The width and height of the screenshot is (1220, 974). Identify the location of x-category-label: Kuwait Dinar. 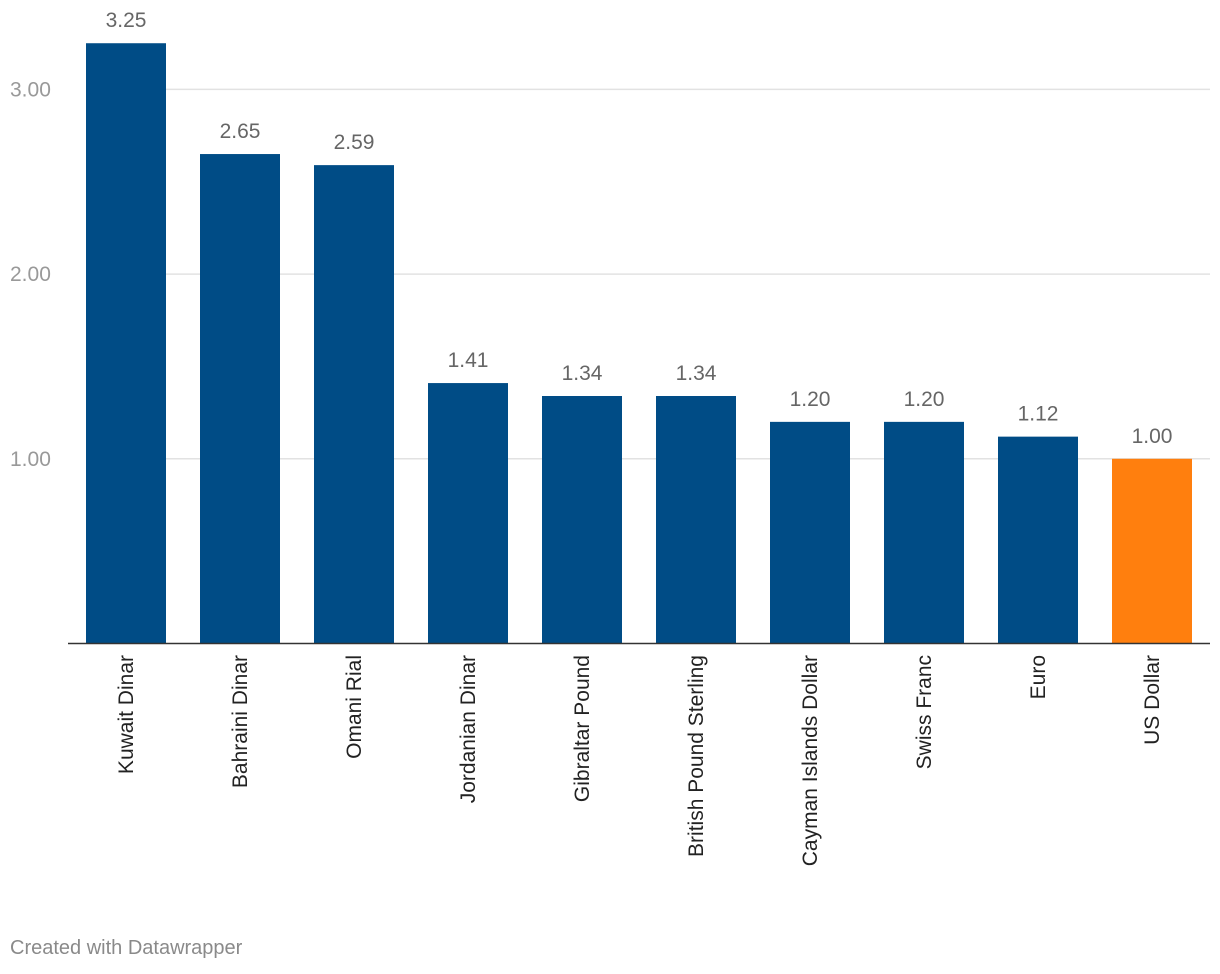
(126, 714).